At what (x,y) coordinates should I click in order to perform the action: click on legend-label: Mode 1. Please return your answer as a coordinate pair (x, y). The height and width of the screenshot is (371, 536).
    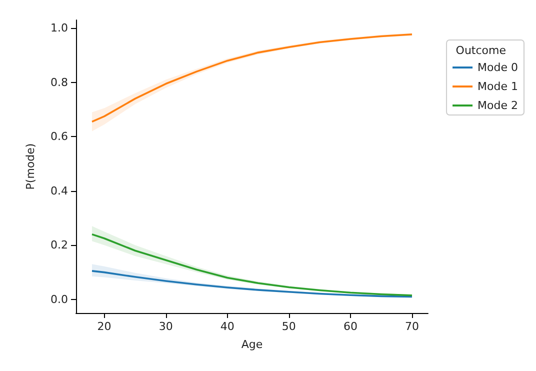
    Looking at the image, I should click on (498, 86).